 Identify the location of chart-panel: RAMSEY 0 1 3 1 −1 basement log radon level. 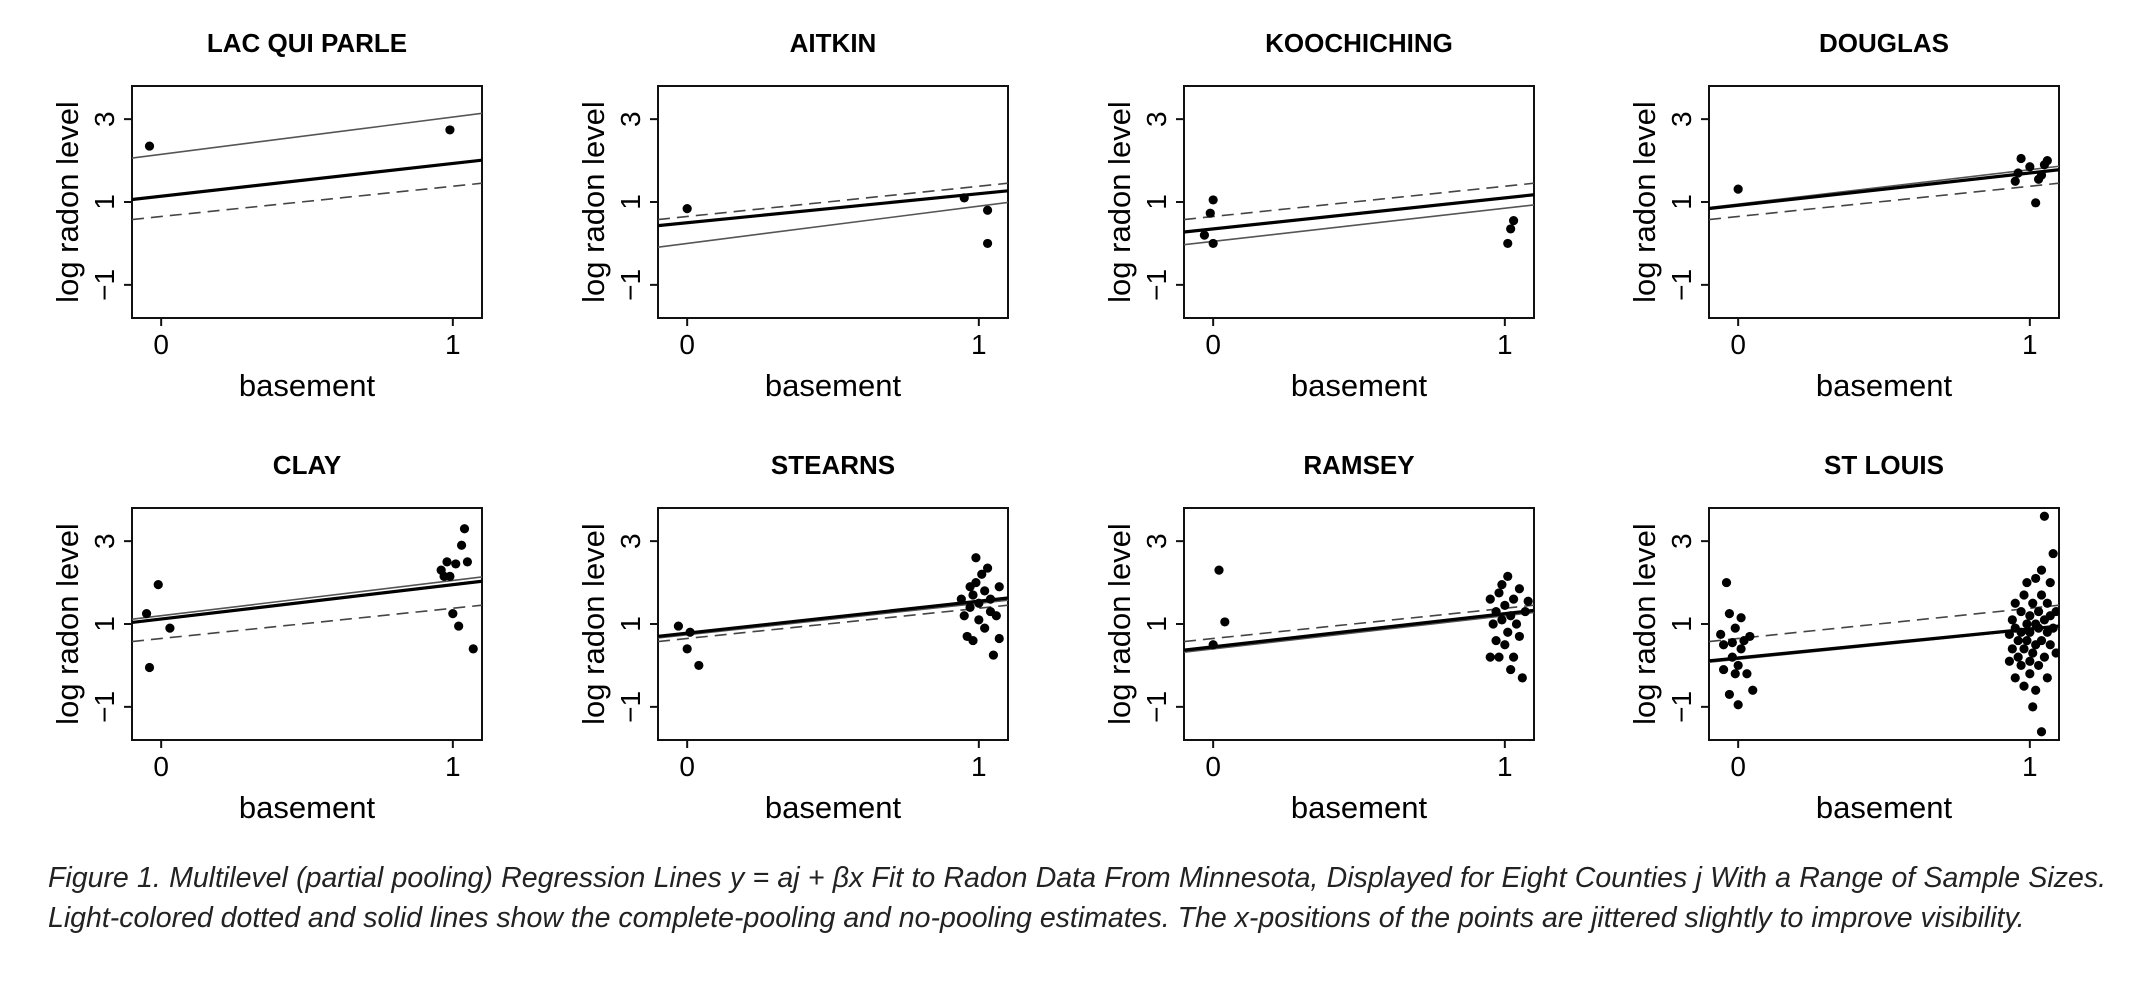
(1318, 637).